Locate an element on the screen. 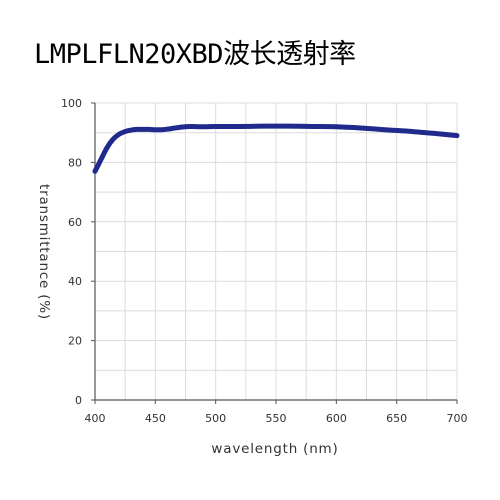  y-tick-label: 60 is located at coordinates (75, 222).